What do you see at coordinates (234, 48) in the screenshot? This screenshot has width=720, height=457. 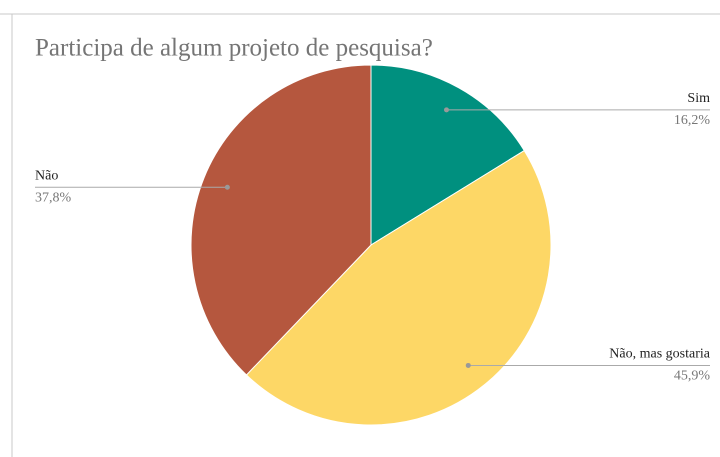 I see `chart-title: Participa de algum projeto de pesquisa?` at bounding box center [234, 48].